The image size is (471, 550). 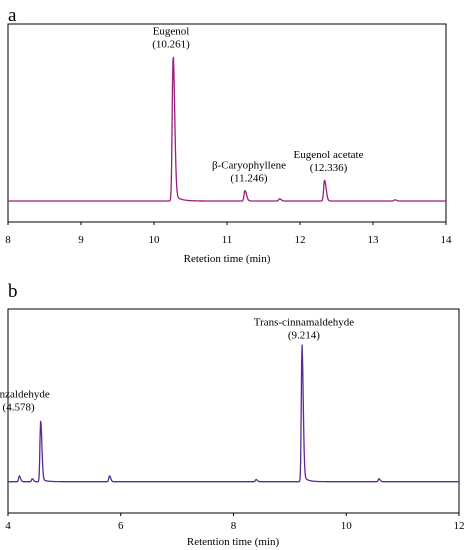 I want to click on x-axis-a: 8 9 10 11 12 13 14, so click(x=228, y=234).